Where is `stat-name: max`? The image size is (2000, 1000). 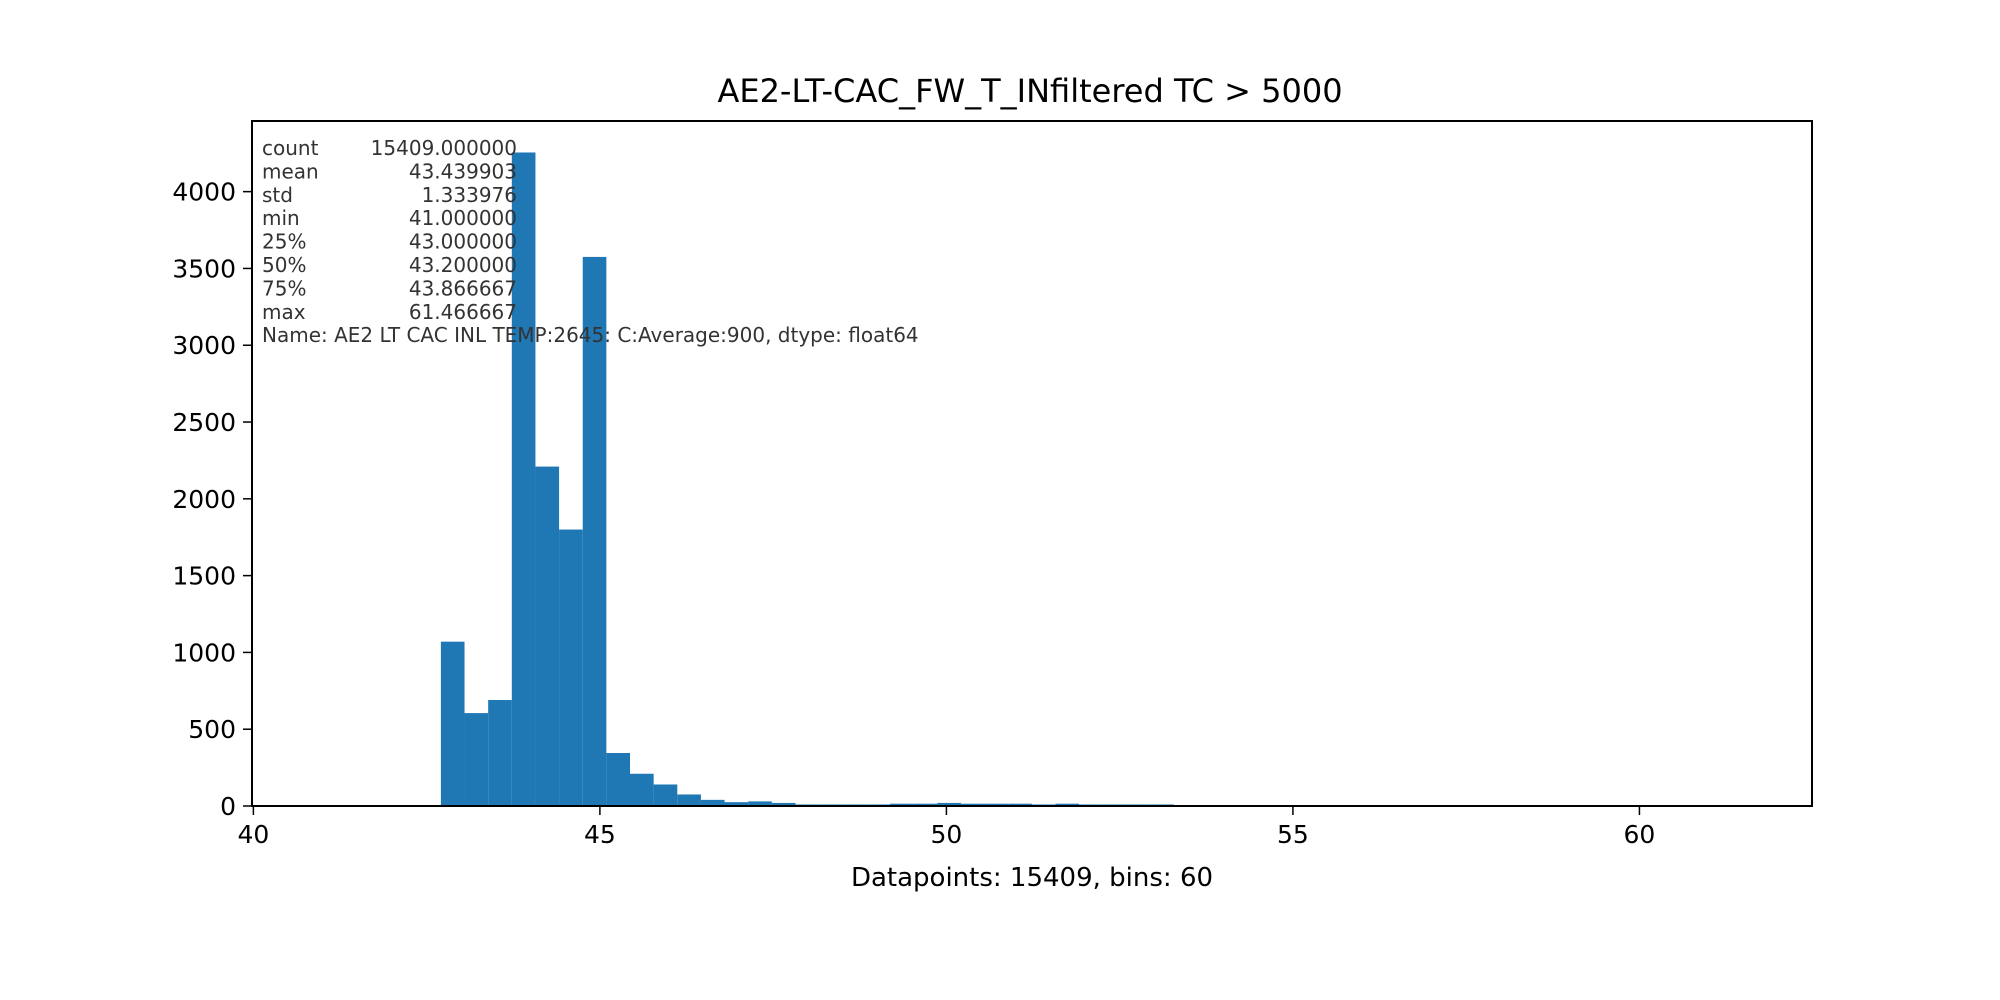 stat-name: max is located at coordinates (284, 312).